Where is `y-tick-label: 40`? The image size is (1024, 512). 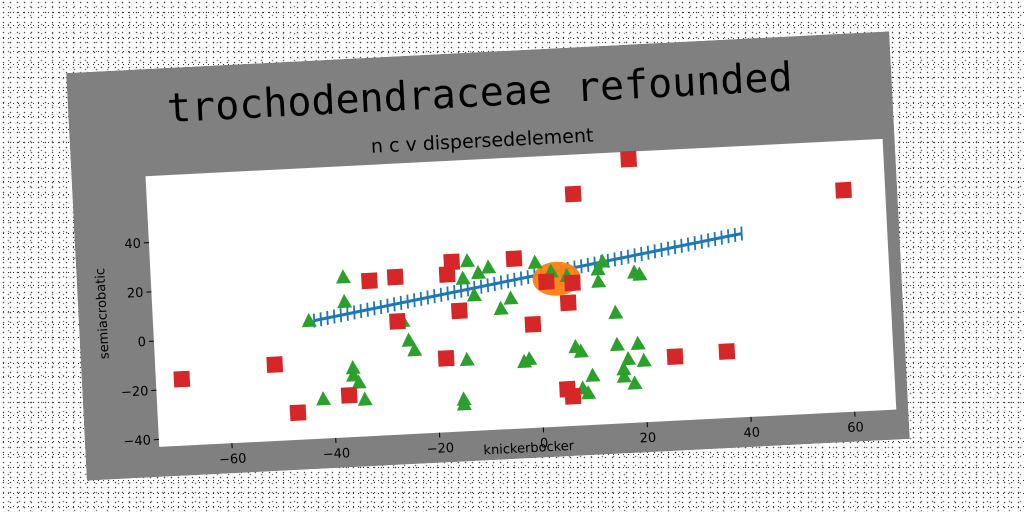
y-tick-label: 40 is located at coordinates (132, 245).